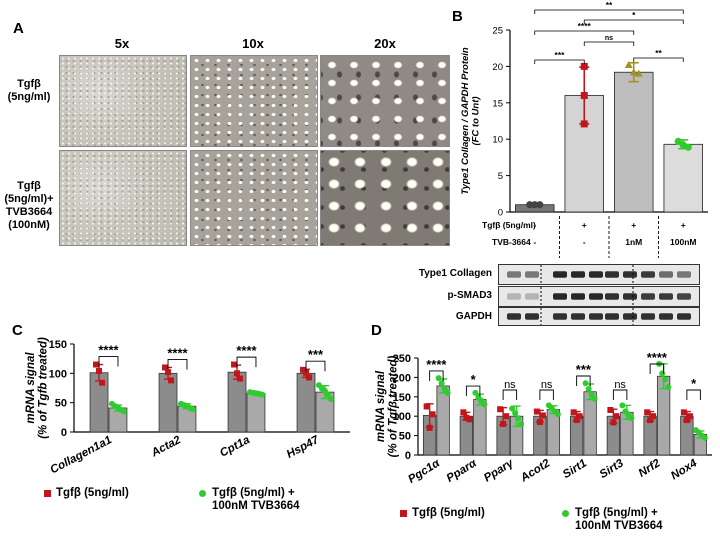 This screenshot has height=537, width=720. I want to click on treatment-row-label: Tgfβ (5ng/ml), so click(509, 225).